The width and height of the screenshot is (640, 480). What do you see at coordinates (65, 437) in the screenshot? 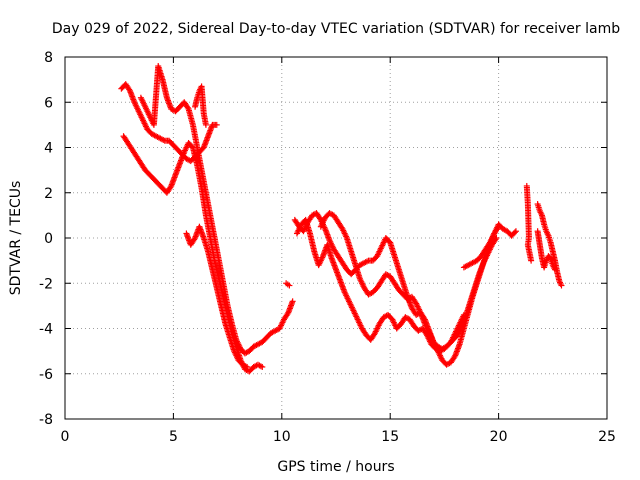
I see `x-tick-label: 0` at bounding box center [65, 437].